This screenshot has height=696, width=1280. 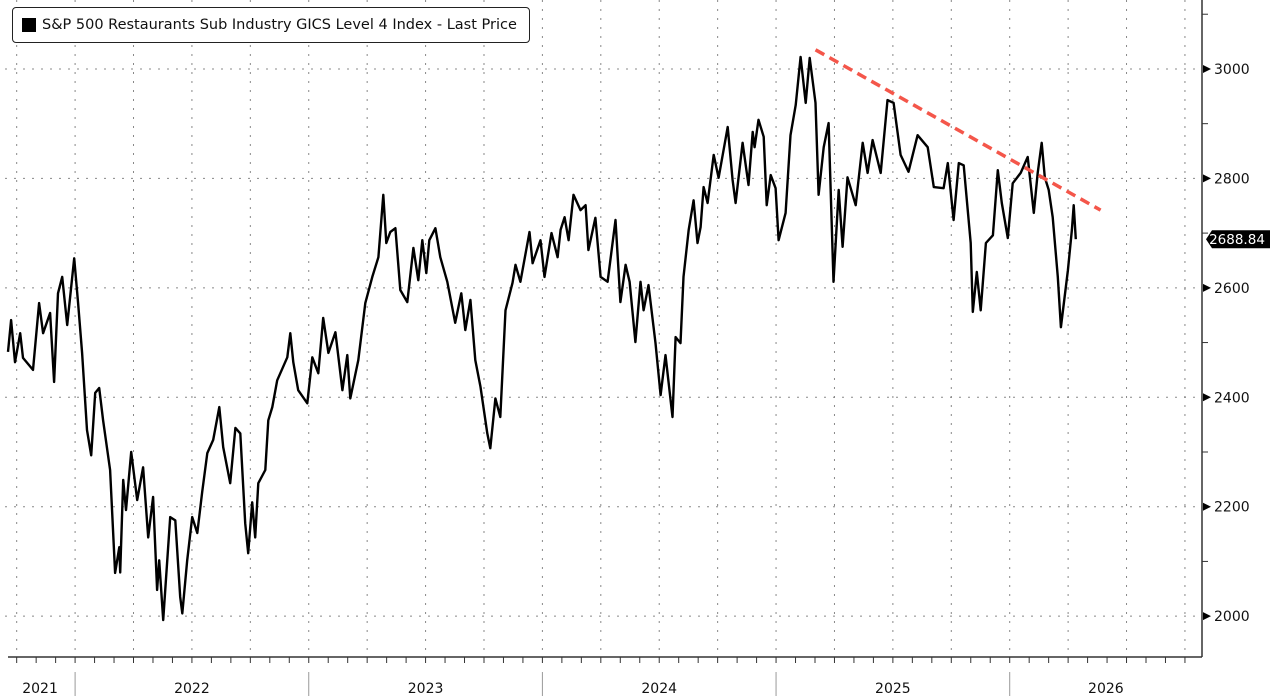 I want to click on legend-swatch, so click(x=29, y=25).